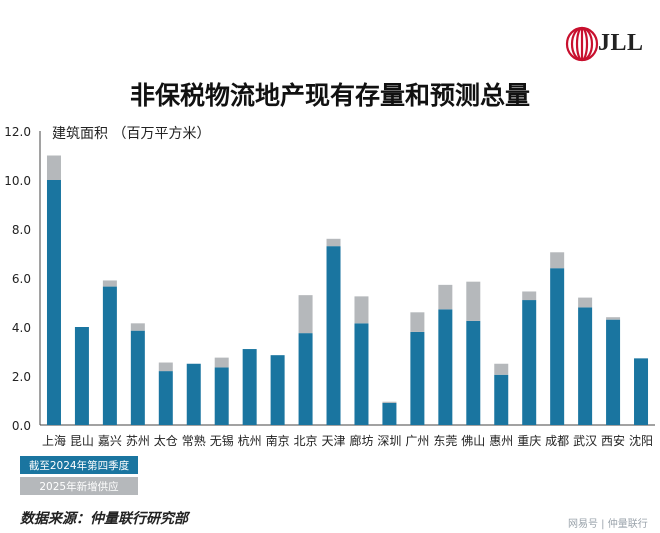 The width and height of the screenshot is (660, 533). What do you see at coordinates (334, 441) in the screenshot?
I see `x-tick-label: 天津` at bounding box center [334, 441].